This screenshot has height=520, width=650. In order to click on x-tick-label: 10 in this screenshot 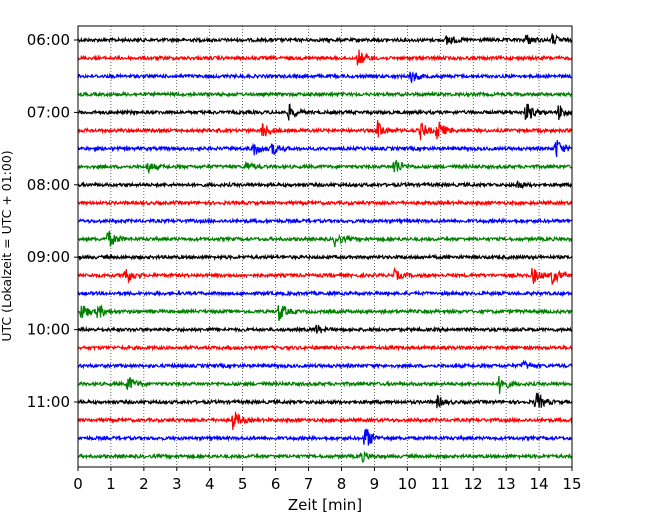, I will do `click(407, 484)`.